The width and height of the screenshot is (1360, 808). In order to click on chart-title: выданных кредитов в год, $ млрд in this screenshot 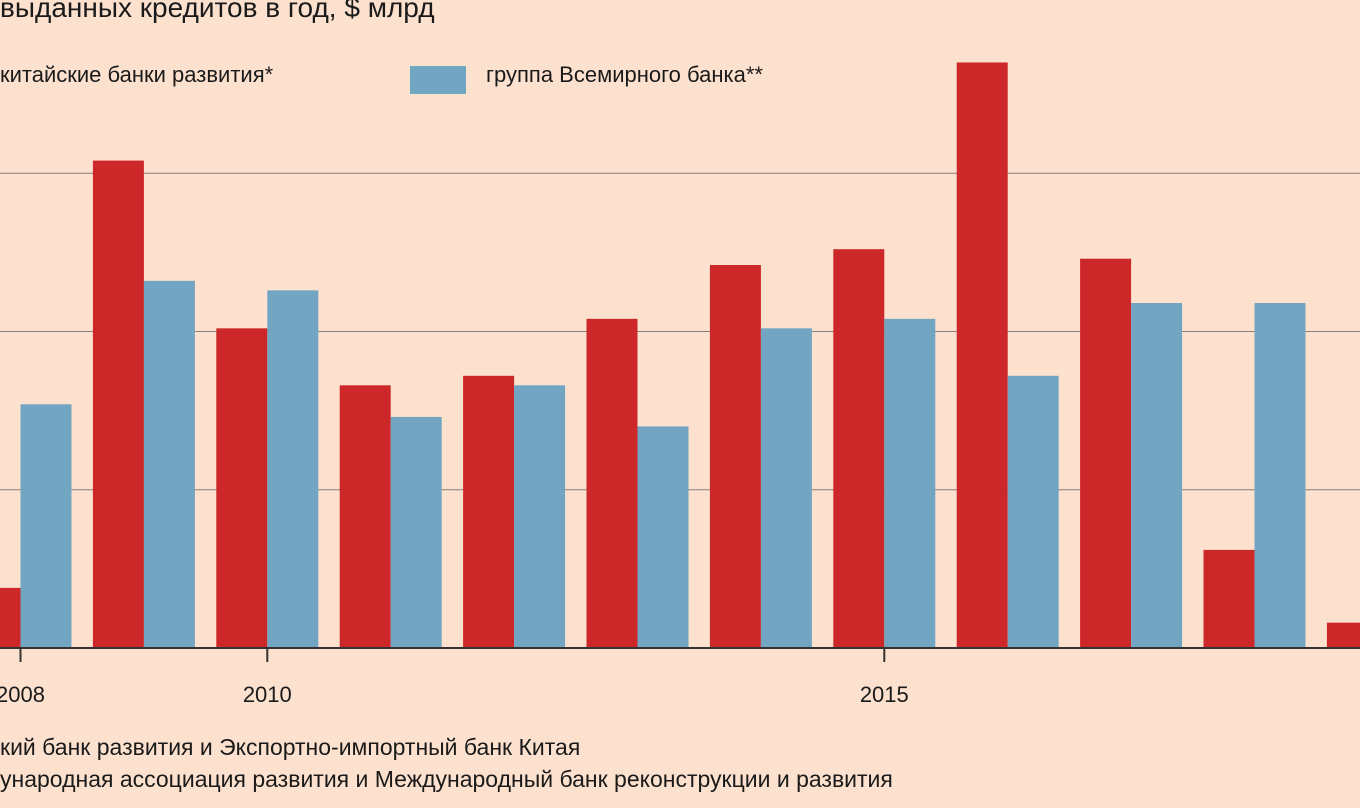, I will do `click(217, 11)`.